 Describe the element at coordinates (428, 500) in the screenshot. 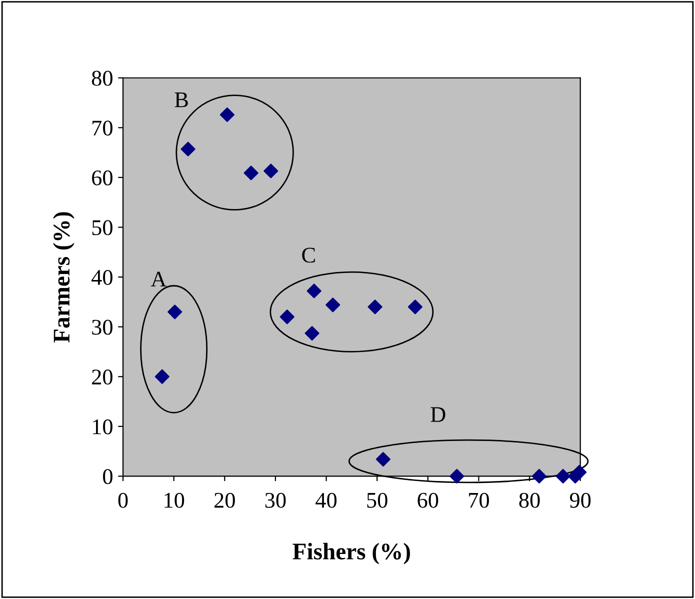

I see `x-tick-label: 60` at that location.